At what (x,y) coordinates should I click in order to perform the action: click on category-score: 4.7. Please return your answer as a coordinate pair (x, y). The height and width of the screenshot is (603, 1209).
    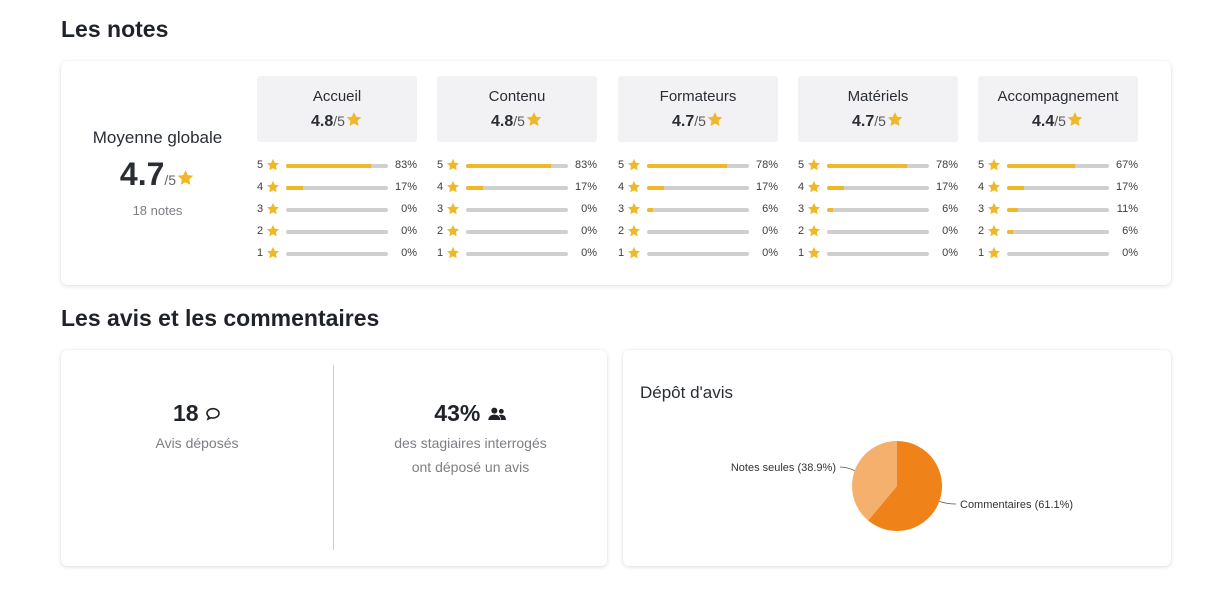
    Looking at the image, I should click on (683, 122).